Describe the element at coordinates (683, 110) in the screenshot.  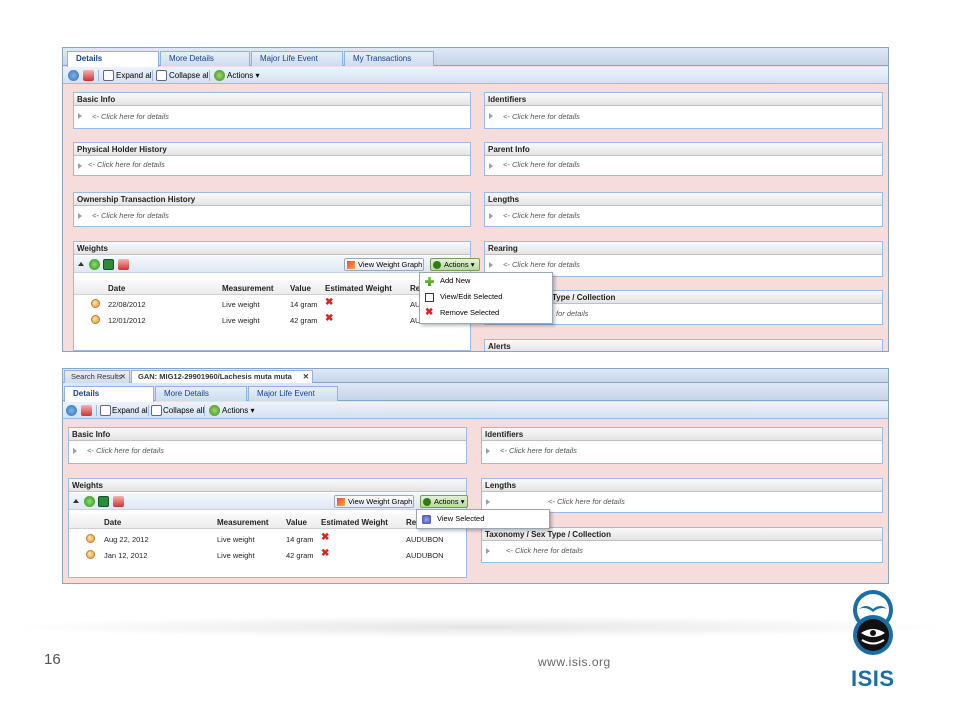
I see `identifiers-panel: Identifiers <- Click here for details` at that location.